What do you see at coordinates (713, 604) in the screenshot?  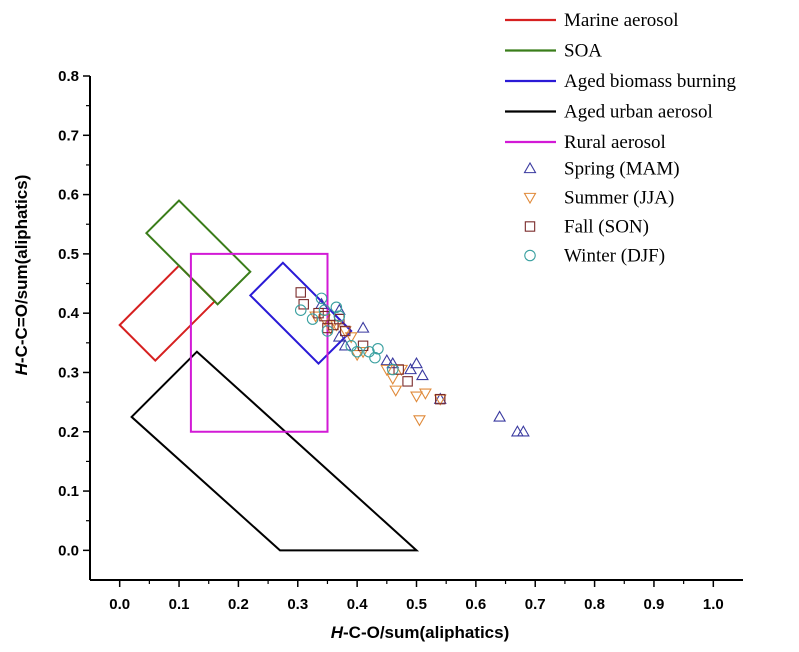 I see `x-tick-label: 1.0` at bounding box center [713, 604].